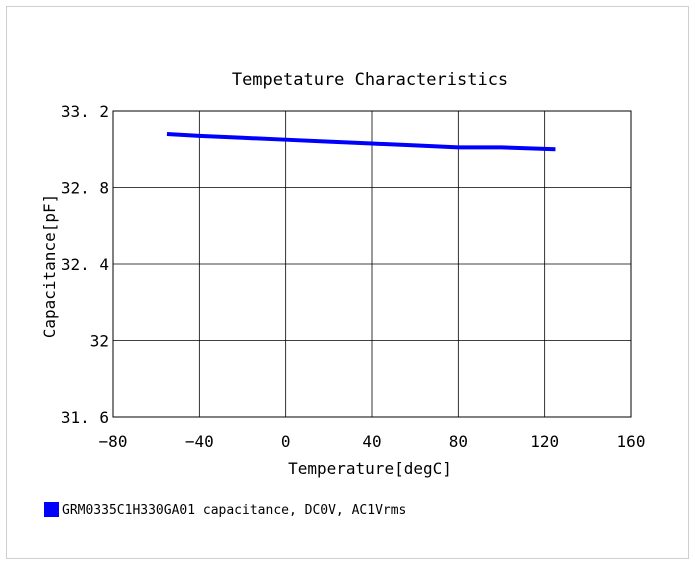 The image size is (695, 565). I want to click on y-axis-ticks: 31. 6 32 32. 4 32. 8 33. 2, so click(85, 264).